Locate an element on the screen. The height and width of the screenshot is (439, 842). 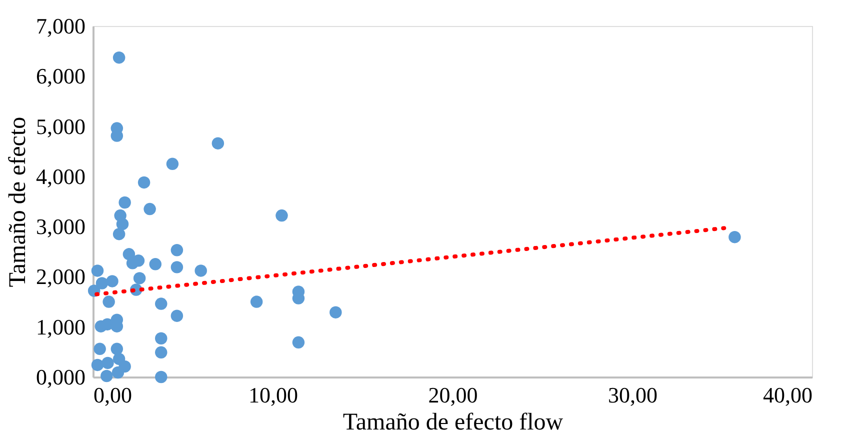
y-tick-label: 4,000 is located at coordinates (61, 176).